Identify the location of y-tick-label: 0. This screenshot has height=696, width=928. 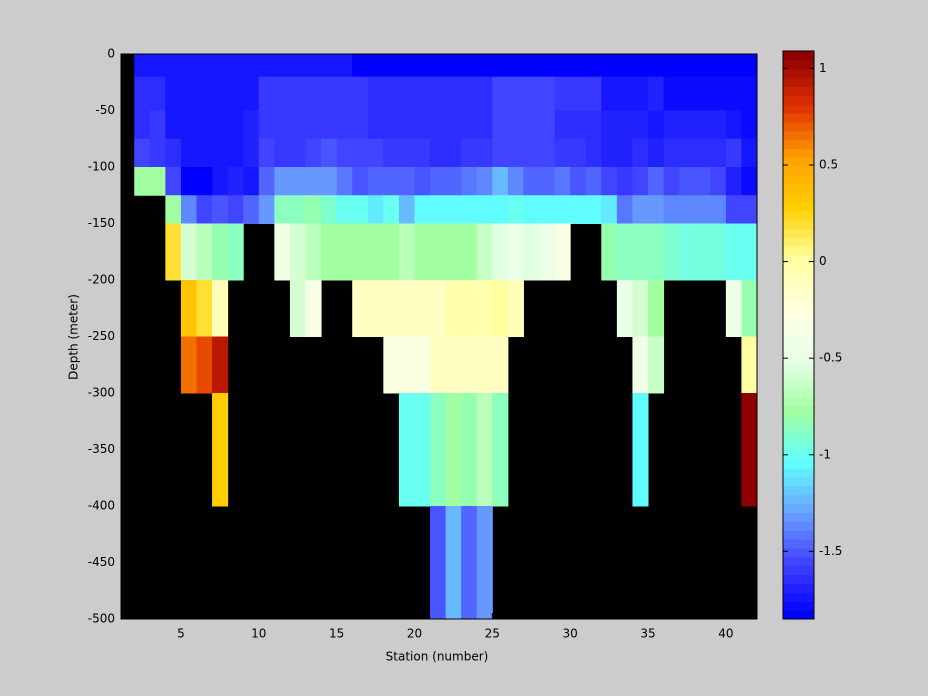
(111, 54).